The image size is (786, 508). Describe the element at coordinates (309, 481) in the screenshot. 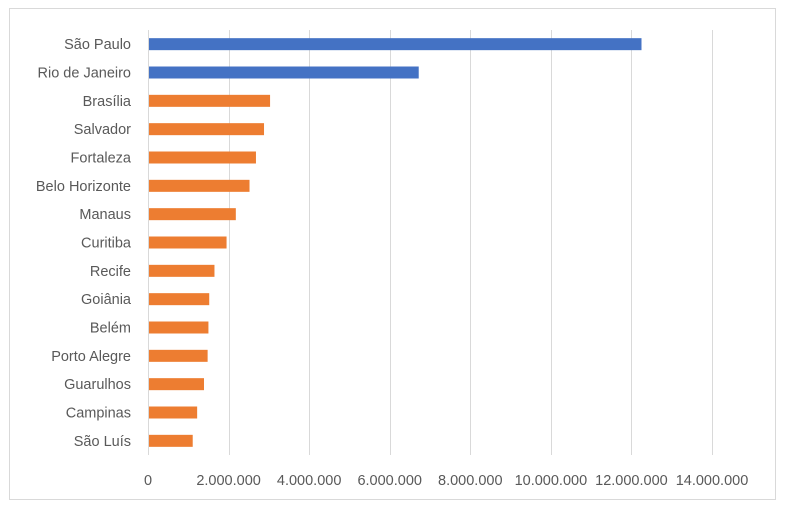

I see `x-tick-label: 4.000.000` at that location.